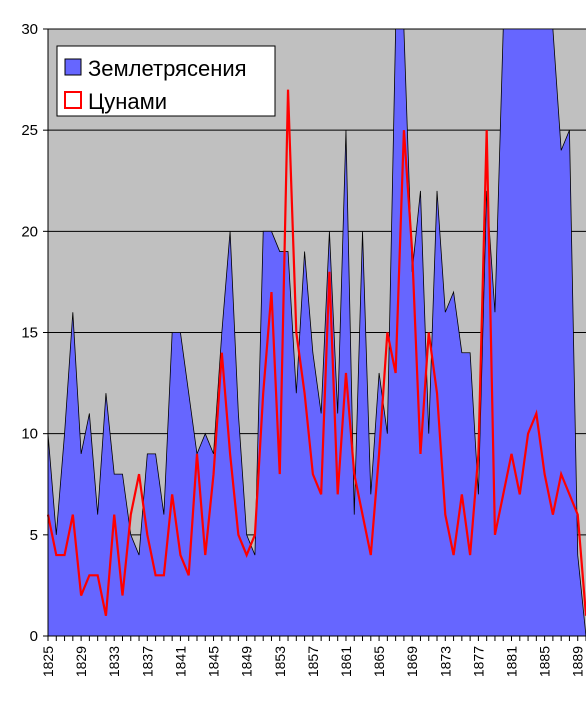 This screenshot has height=702, width=586. What do you see at coordinates (29, 29) in the screenshot?
I see `y-tick-label-30: 30` at bounding box center [29, 29].